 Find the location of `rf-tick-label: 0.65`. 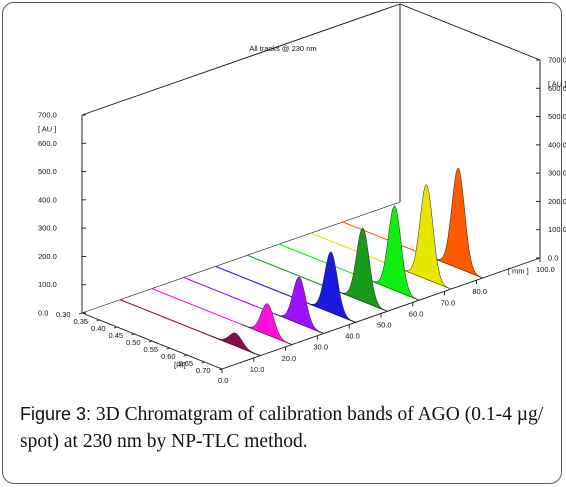

rf-tick-label: 0.65 is located at coordinates (186, 363).